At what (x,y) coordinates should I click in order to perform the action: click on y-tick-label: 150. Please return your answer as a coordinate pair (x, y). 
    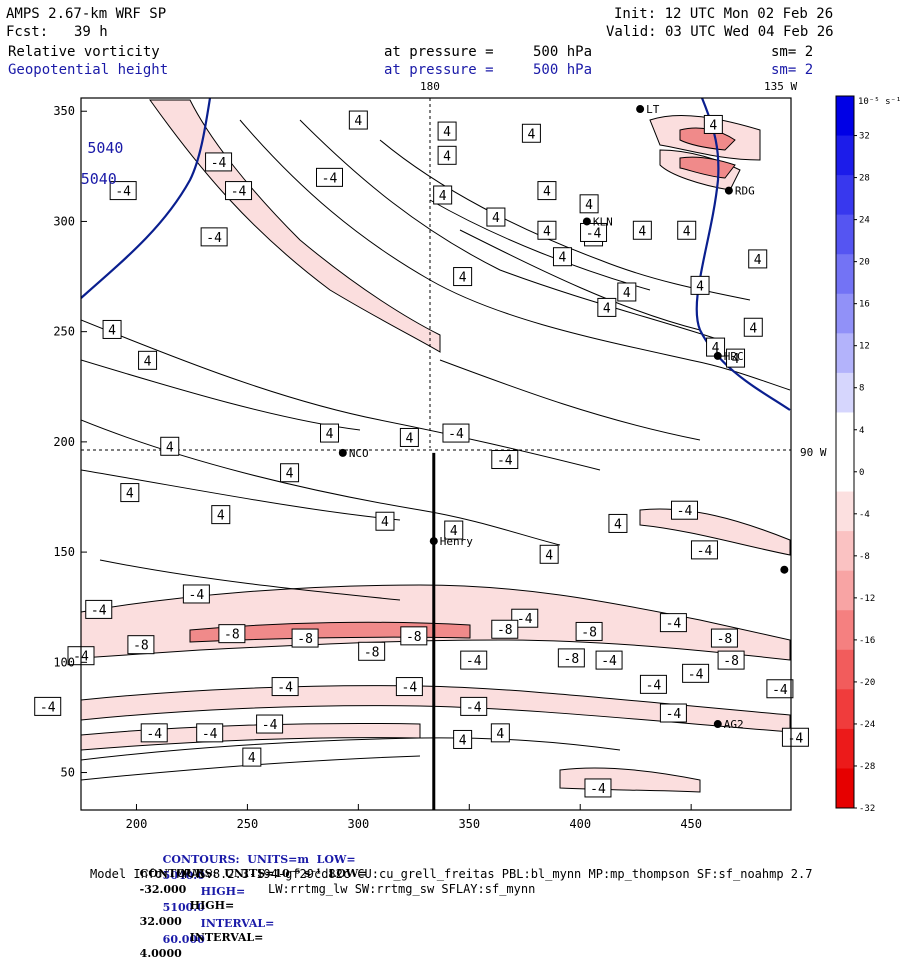
    Looking at the image, I should click on (64, 552).